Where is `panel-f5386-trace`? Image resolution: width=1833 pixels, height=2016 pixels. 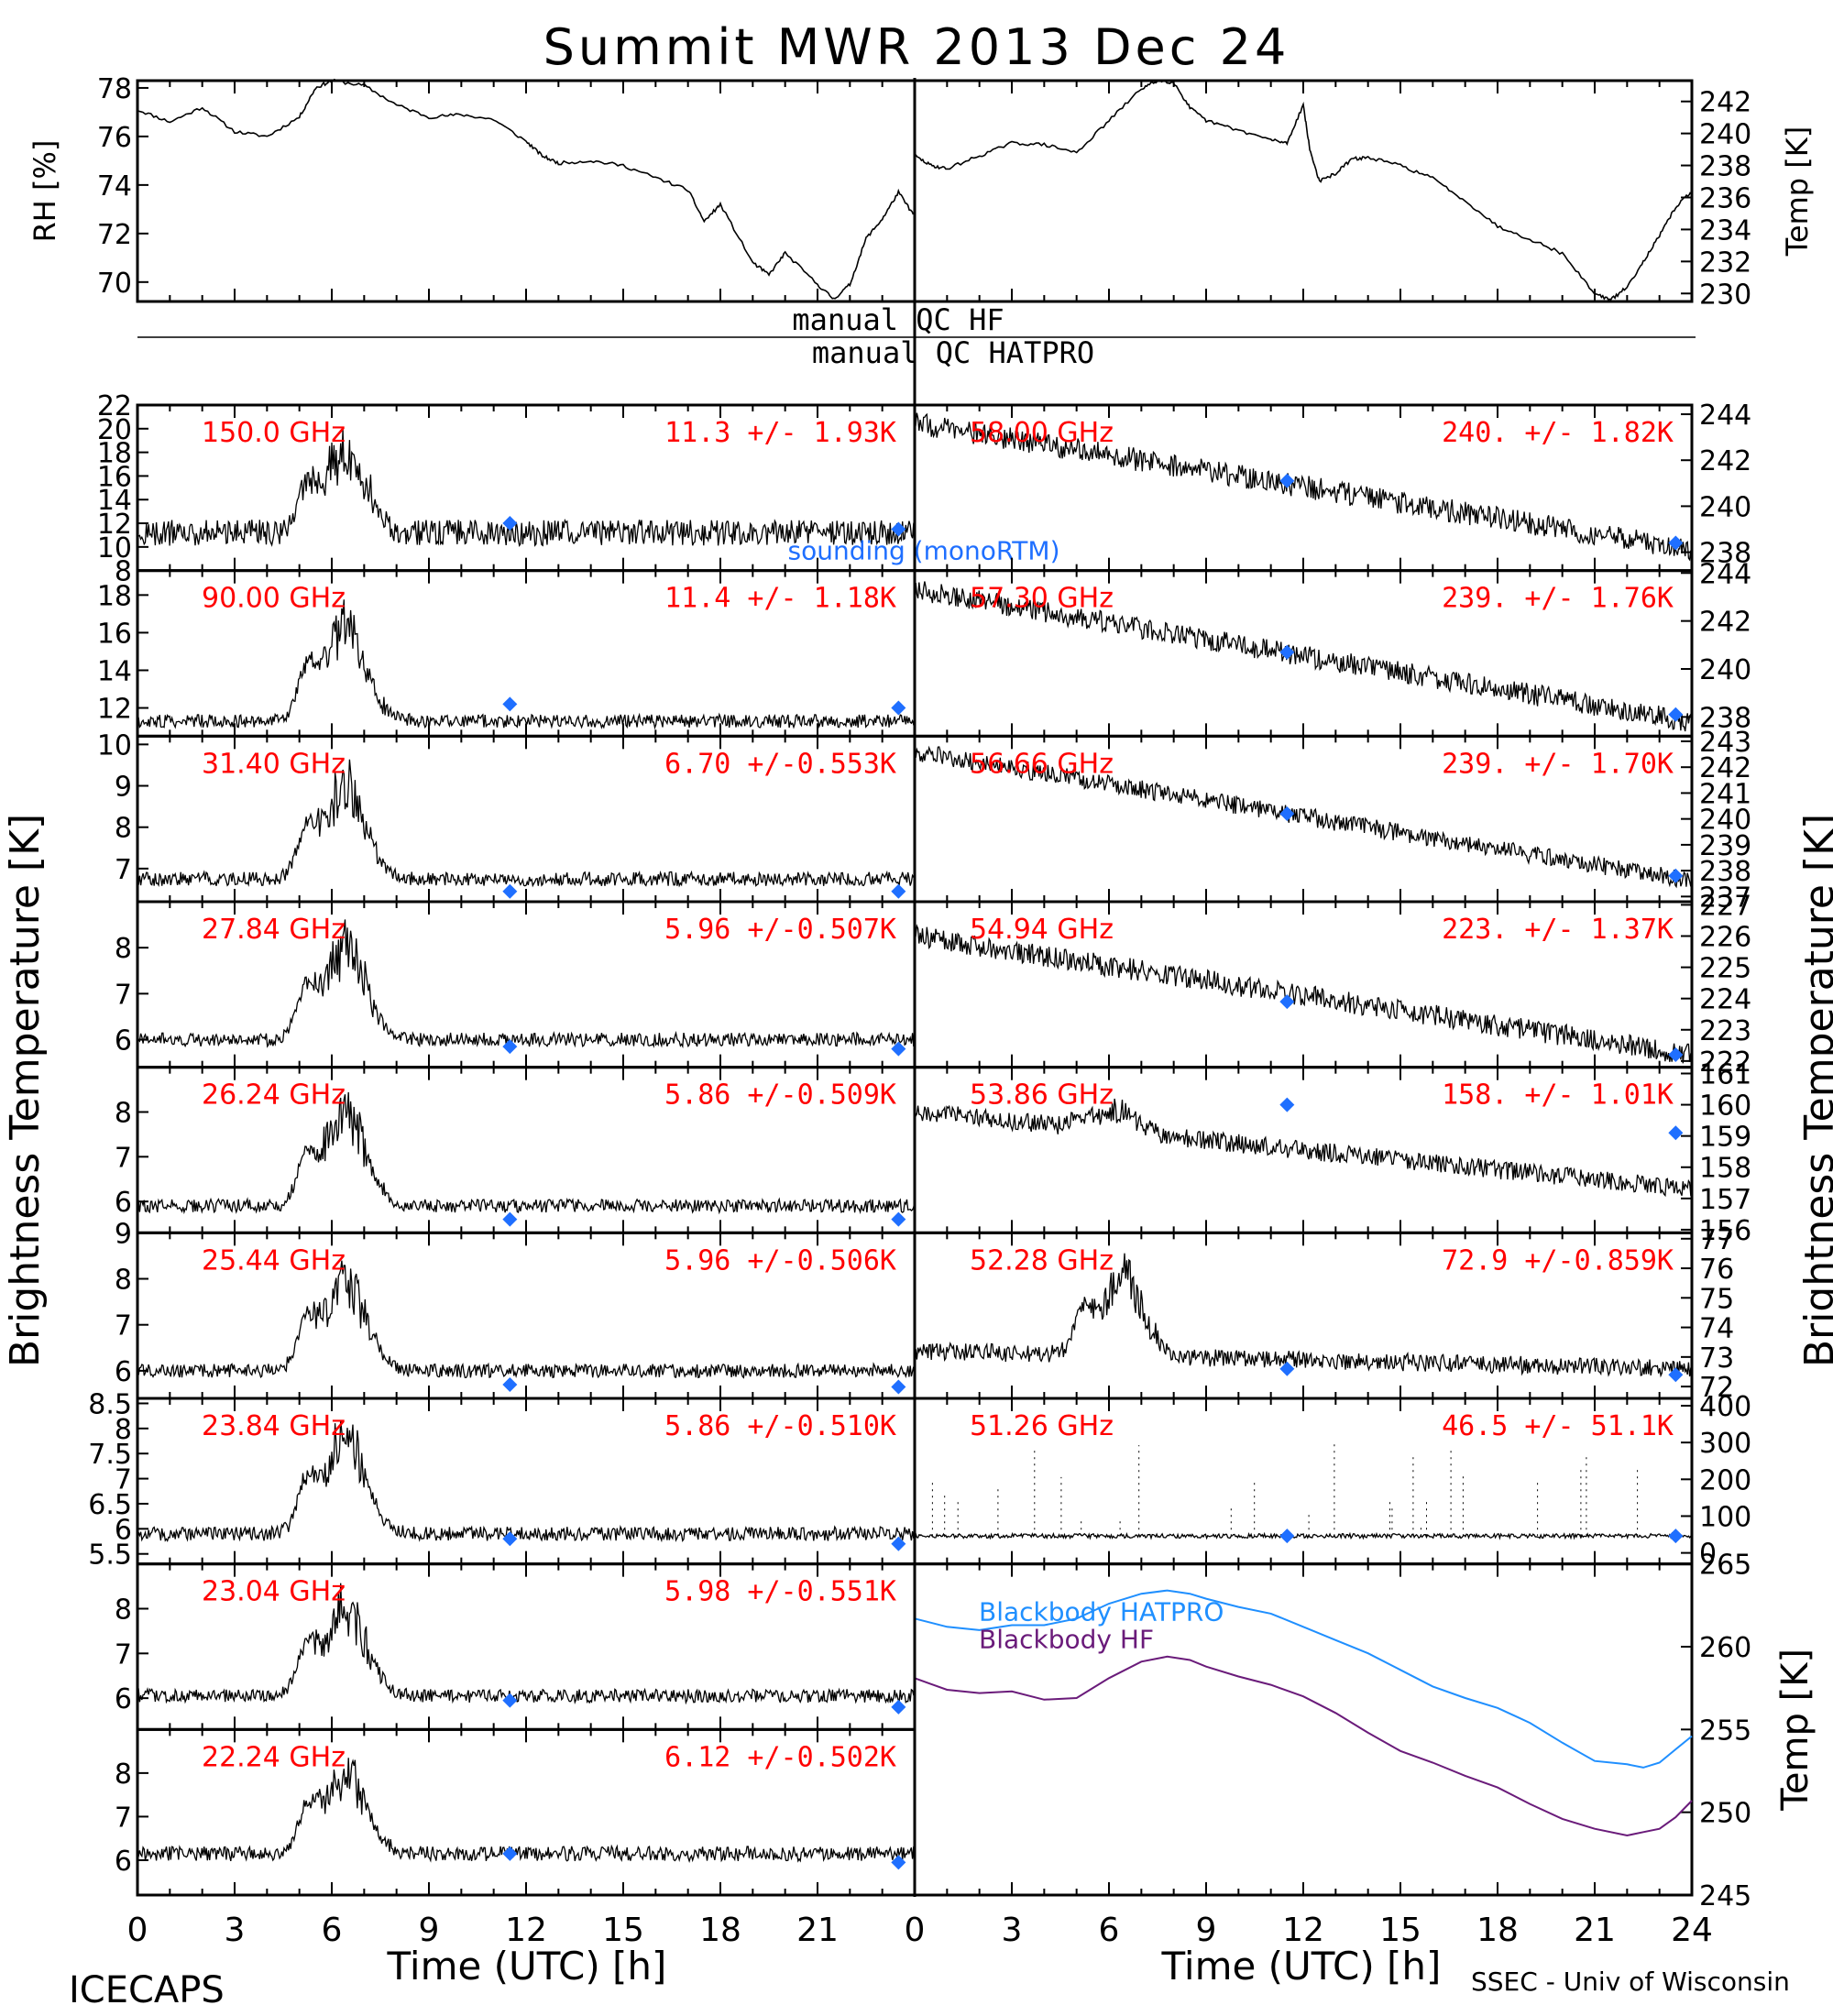
panel-f5386-trace is located at coordinates (1303, 1148).